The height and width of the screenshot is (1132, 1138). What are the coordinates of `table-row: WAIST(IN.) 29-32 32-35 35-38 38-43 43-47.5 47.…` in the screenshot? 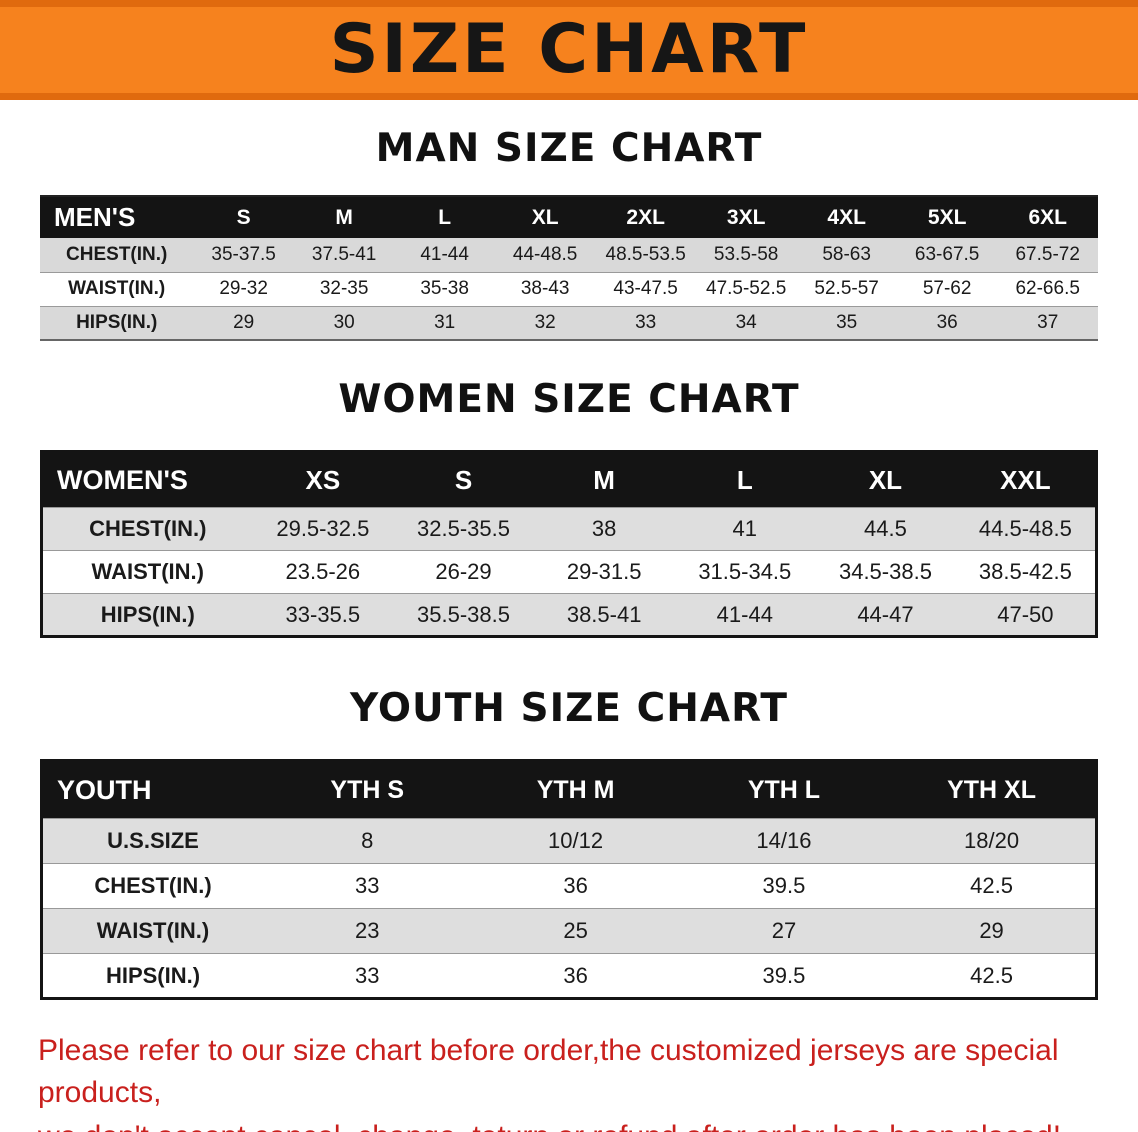 It's located at (569, 289).